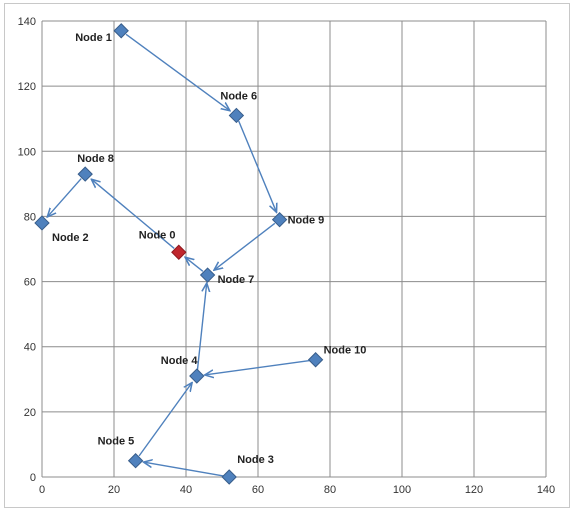 The height and width of the screenshot is (512, 575). I want to click on y-tick-label: 60, so click(30, 283).